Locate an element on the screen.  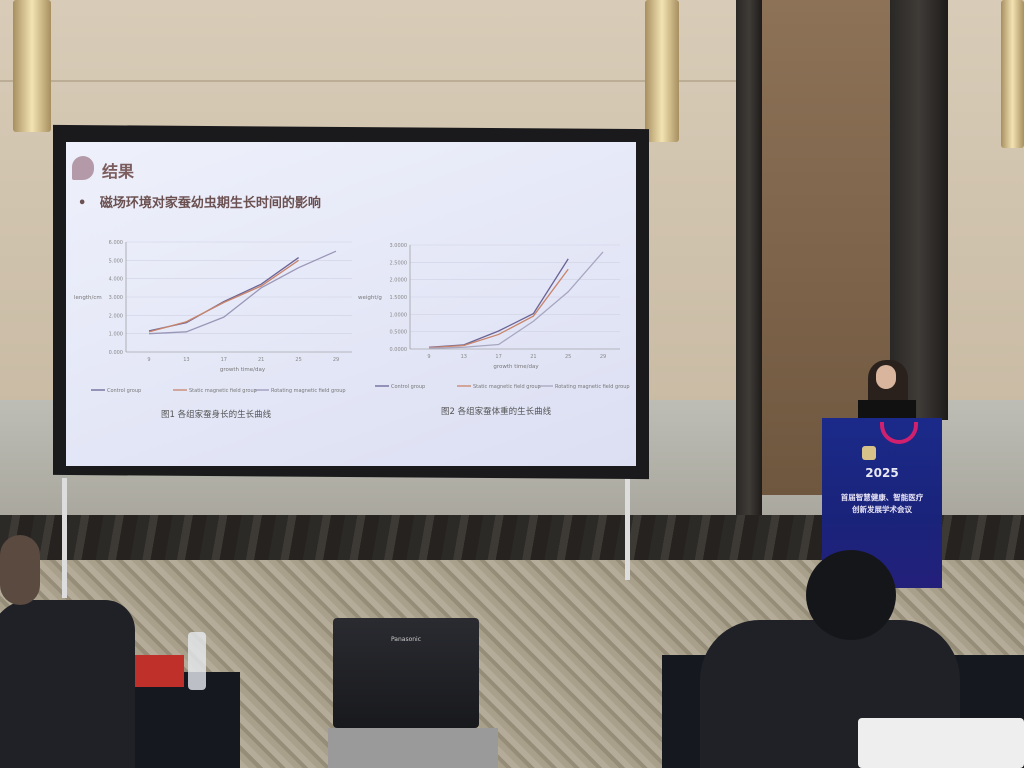
slide-bullet: • 磁场环境对家蚕幼虫期生长时间的影响 is located at coordinates (199, 203).